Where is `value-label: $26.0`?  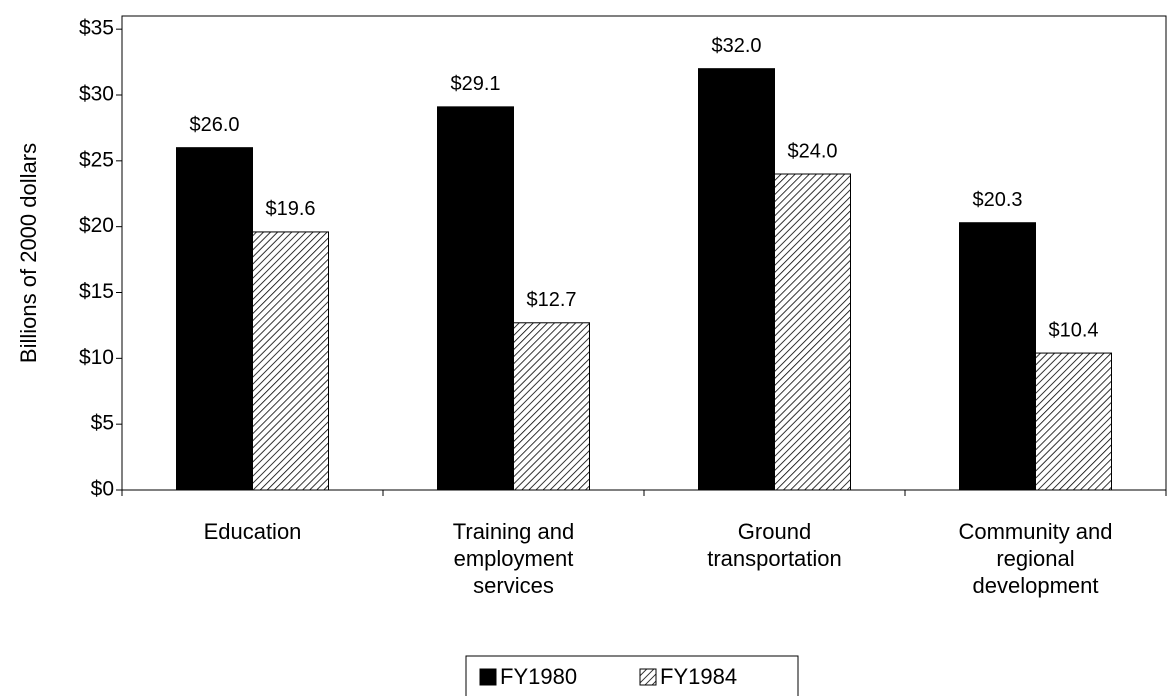 value-label: $26.0 is located at coordinates (214, 125).